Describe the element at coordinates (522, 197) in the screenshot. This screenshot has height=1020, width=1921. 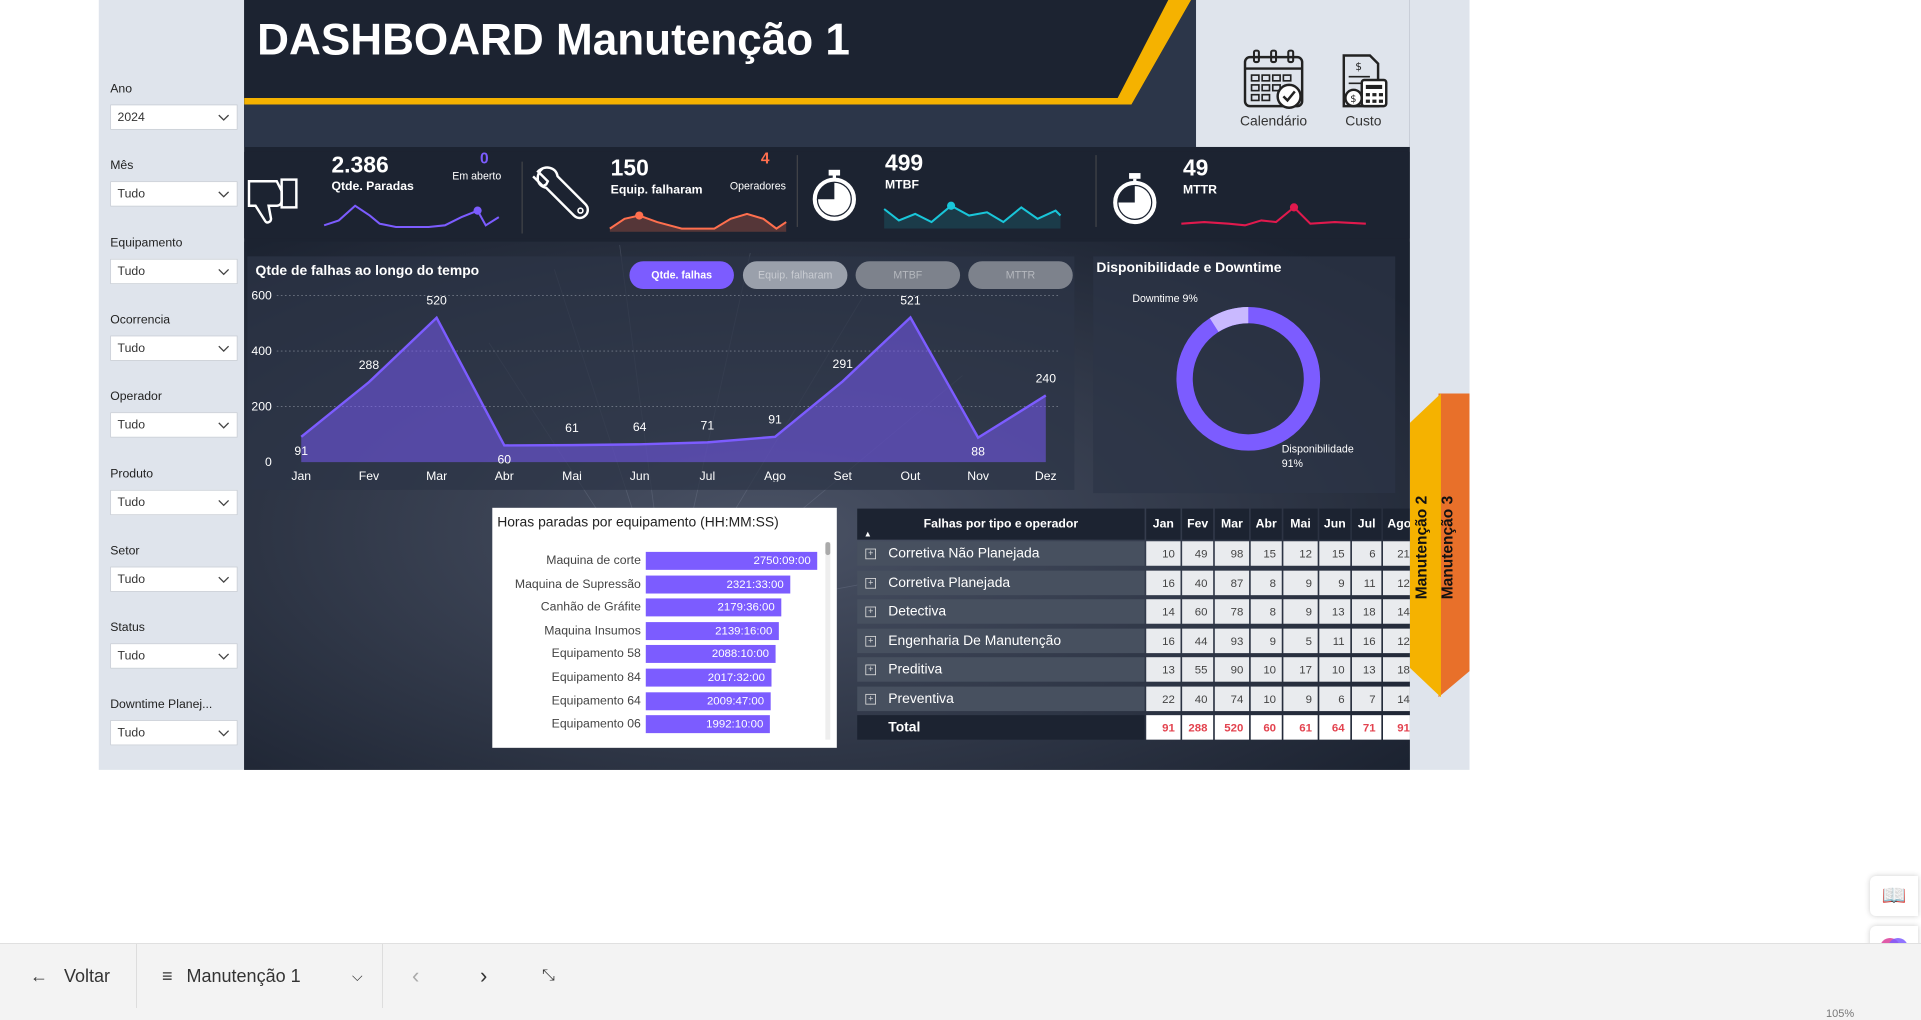
I see `kpi-divider` at that location.